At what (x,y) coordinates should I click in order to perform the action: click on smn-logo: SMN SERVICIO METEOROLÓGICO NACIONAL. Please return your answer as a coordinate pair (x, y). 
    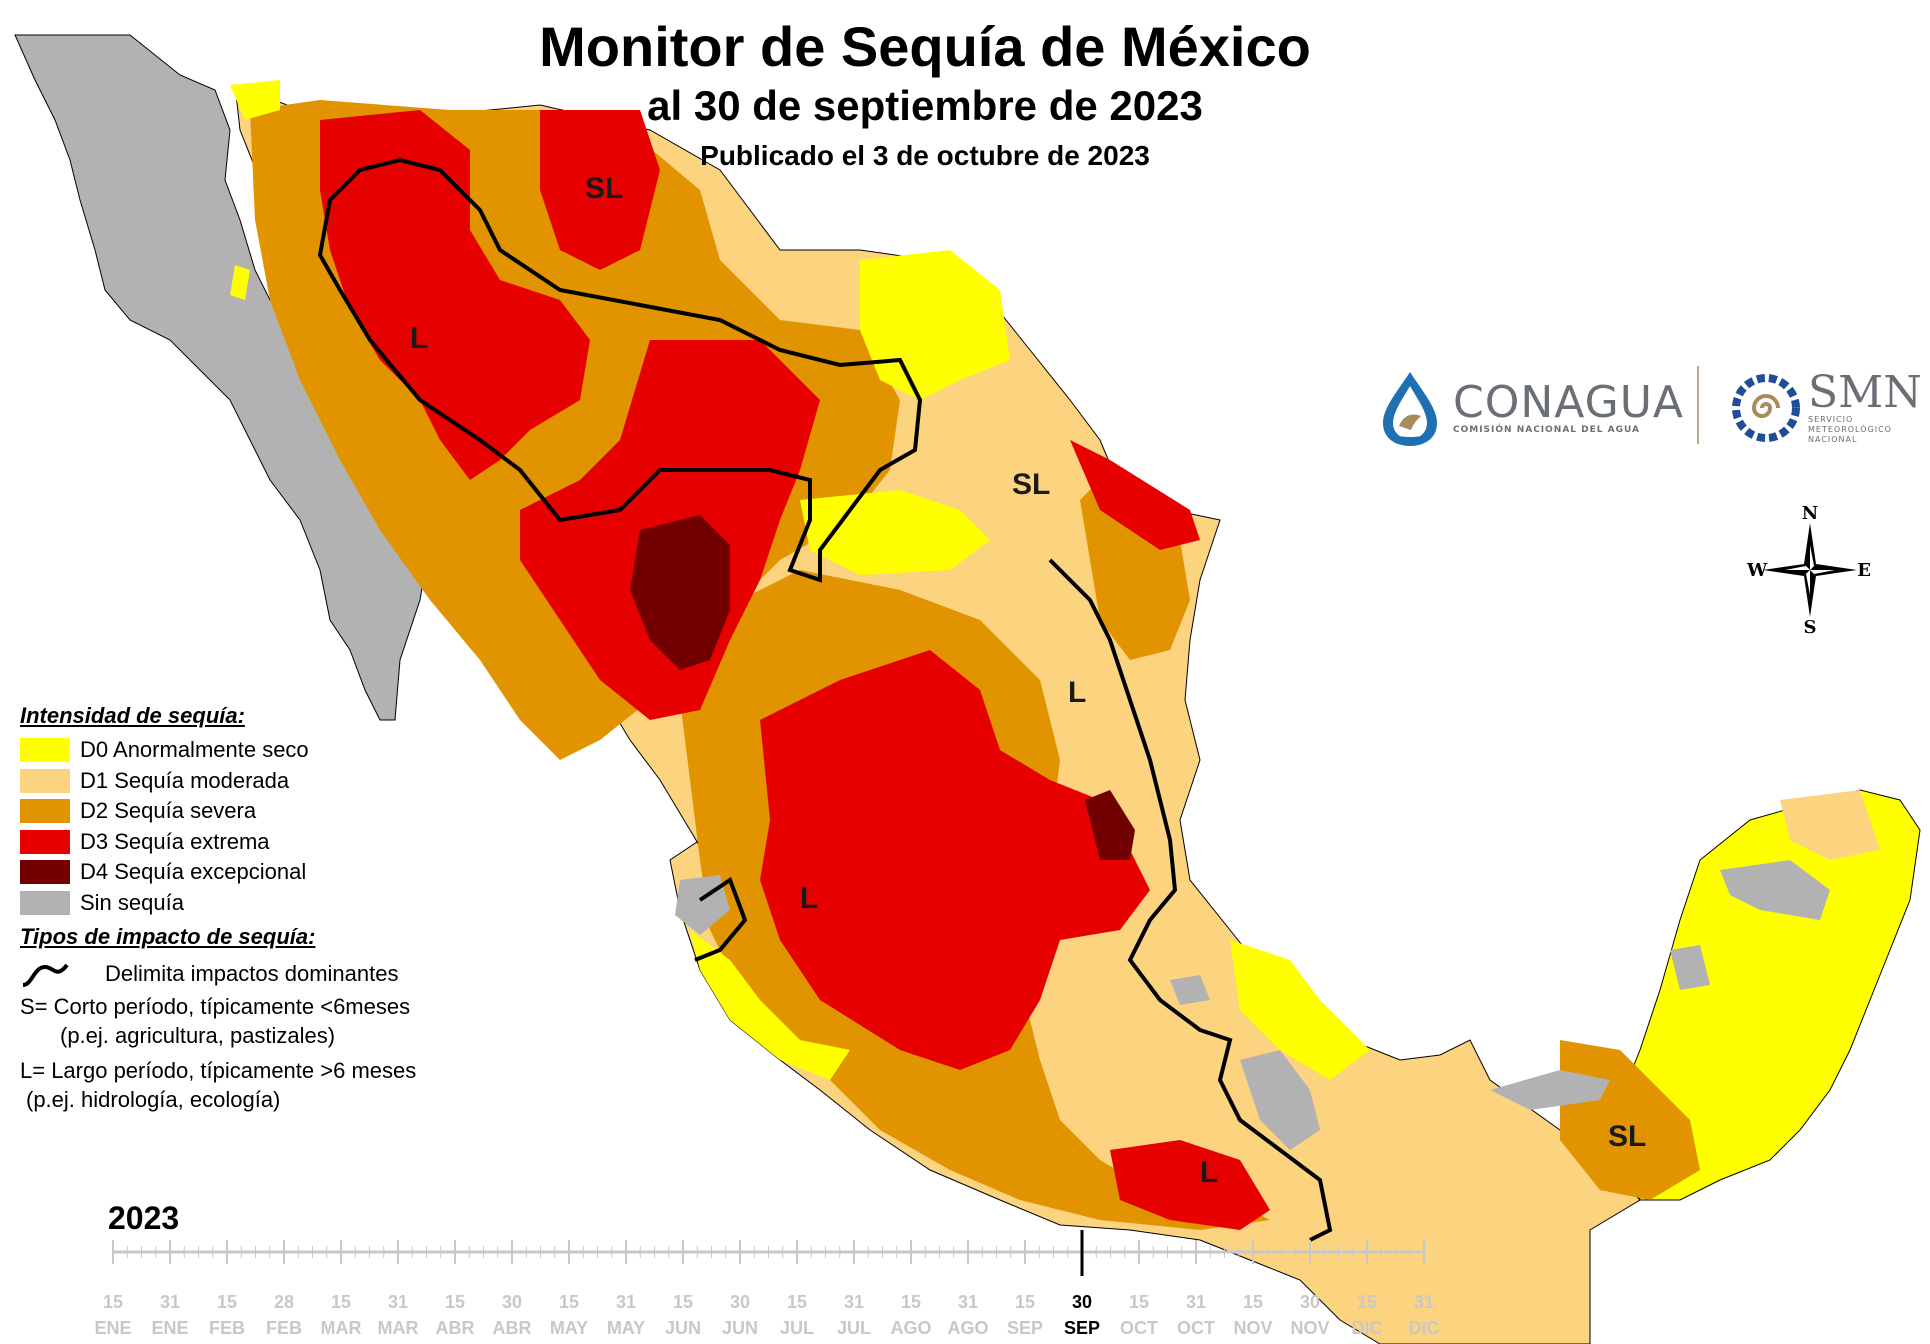
    Looking at the image, I should click on (1830, 408).